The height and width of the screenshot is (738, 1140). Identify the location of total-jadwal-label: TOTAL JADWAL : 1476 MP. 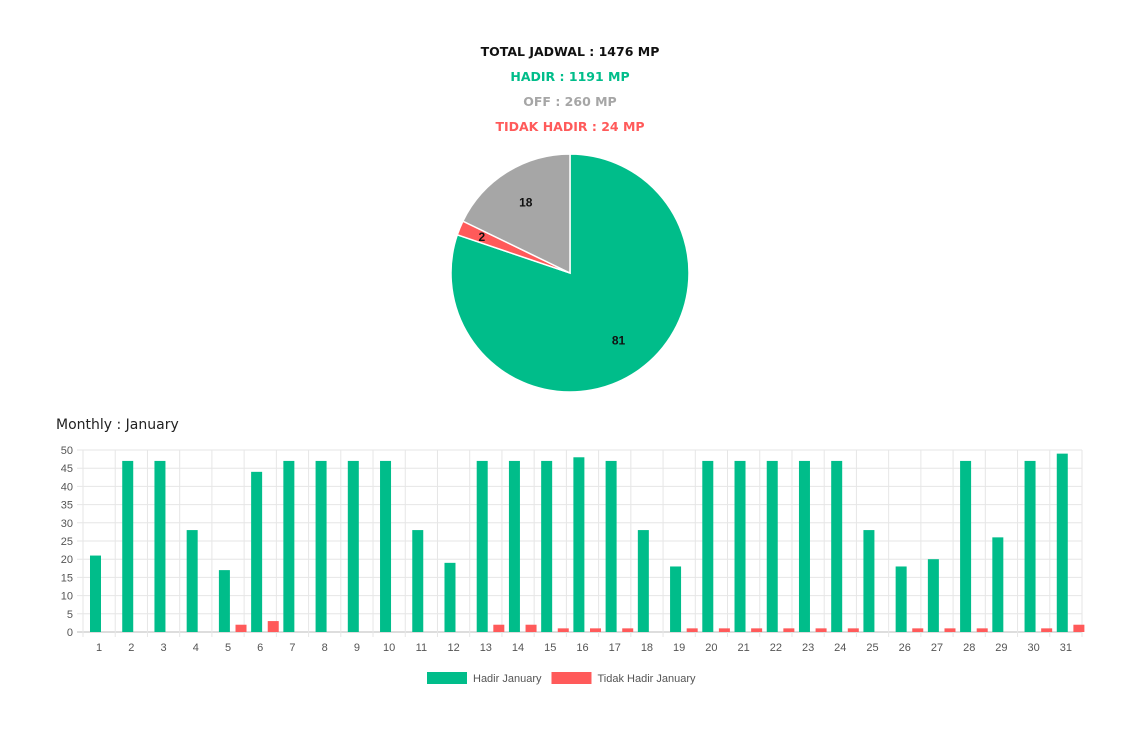
(570, 51).